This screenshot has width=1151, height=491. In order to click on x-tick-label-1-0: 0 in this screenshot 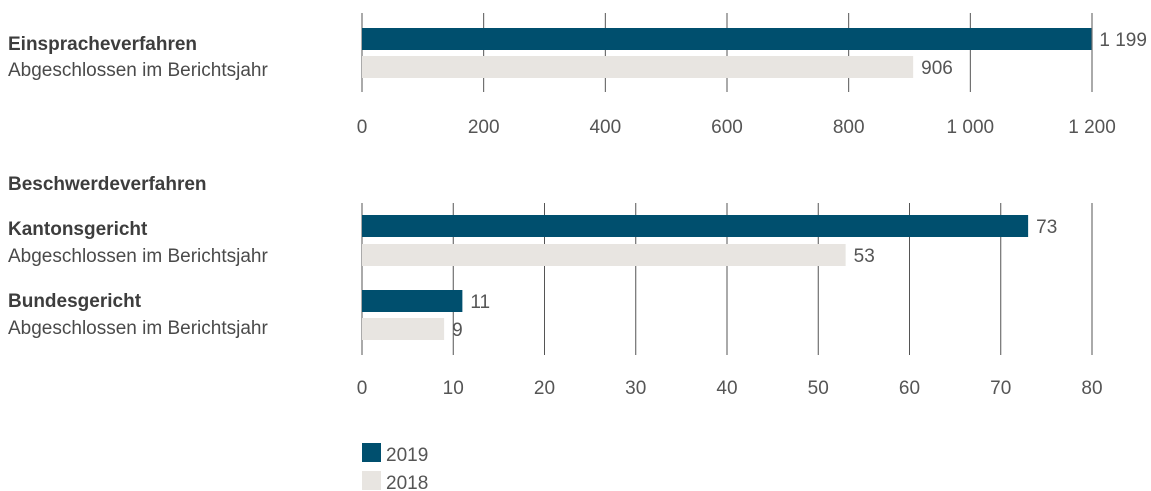, I will do `click(362, 388)`.